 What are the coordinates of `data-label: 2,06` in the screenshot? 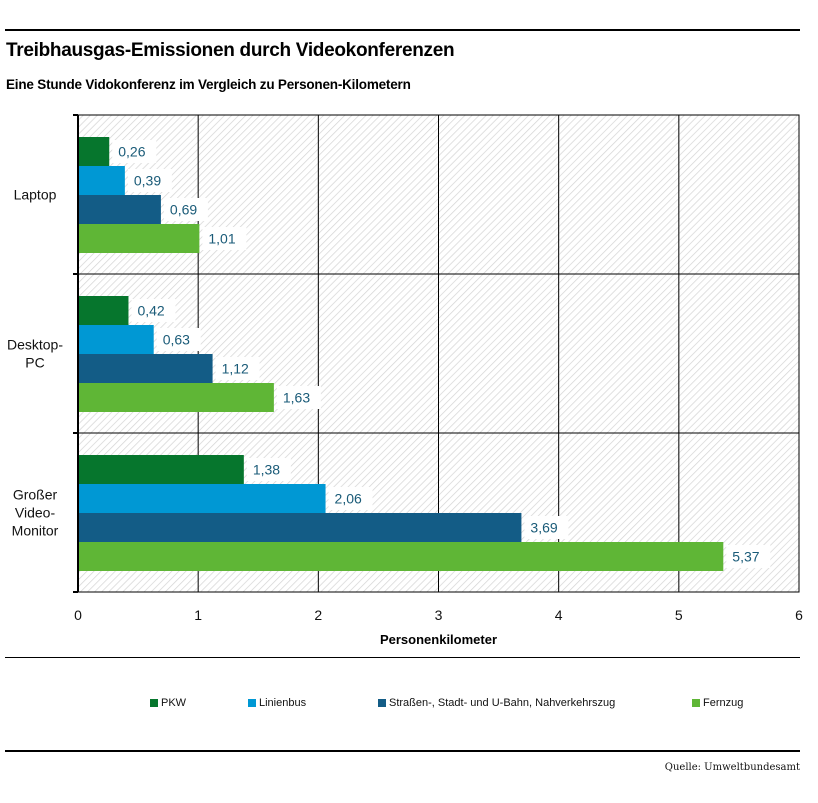 It's located at (348, 499).